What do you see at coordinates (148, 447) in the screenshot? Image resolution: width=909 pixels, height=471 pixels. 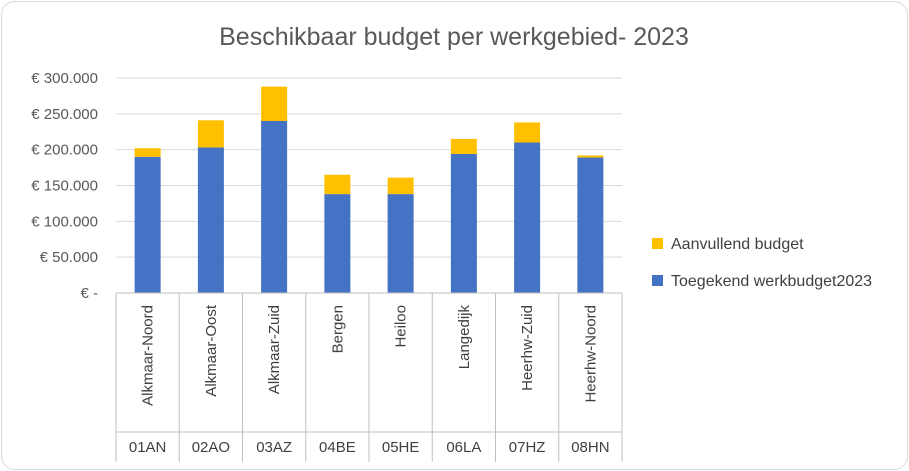 I see `x-category-code: 01AN` at bounding box center [148, 447].